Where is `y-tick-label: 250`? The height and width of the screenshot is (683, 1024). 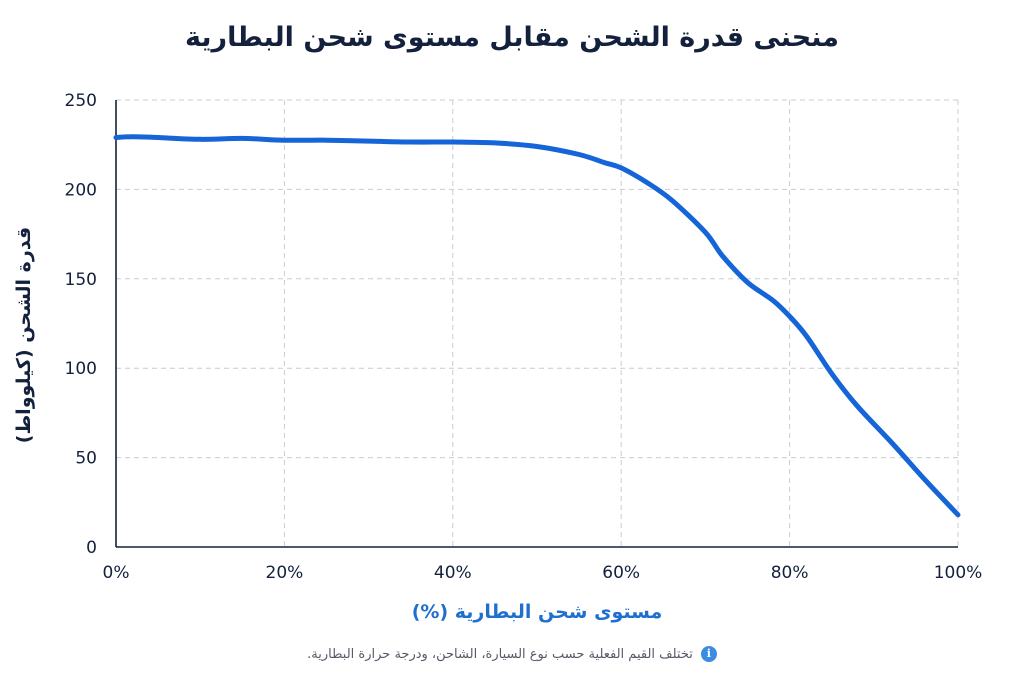 y-tick-label: 250 is located at coordinates (81, 101).